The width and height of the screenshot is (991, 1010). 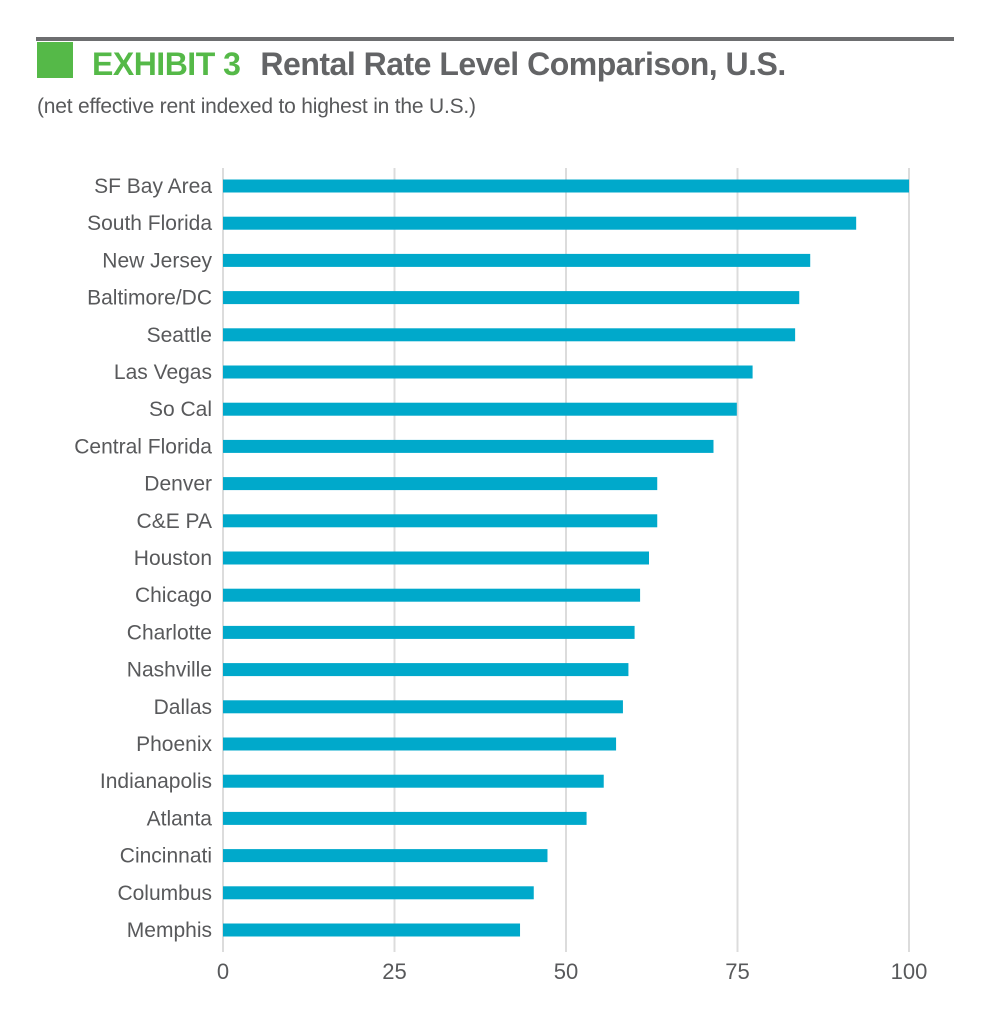 I want to click on bar-seattle, so click(x=509, y=335).